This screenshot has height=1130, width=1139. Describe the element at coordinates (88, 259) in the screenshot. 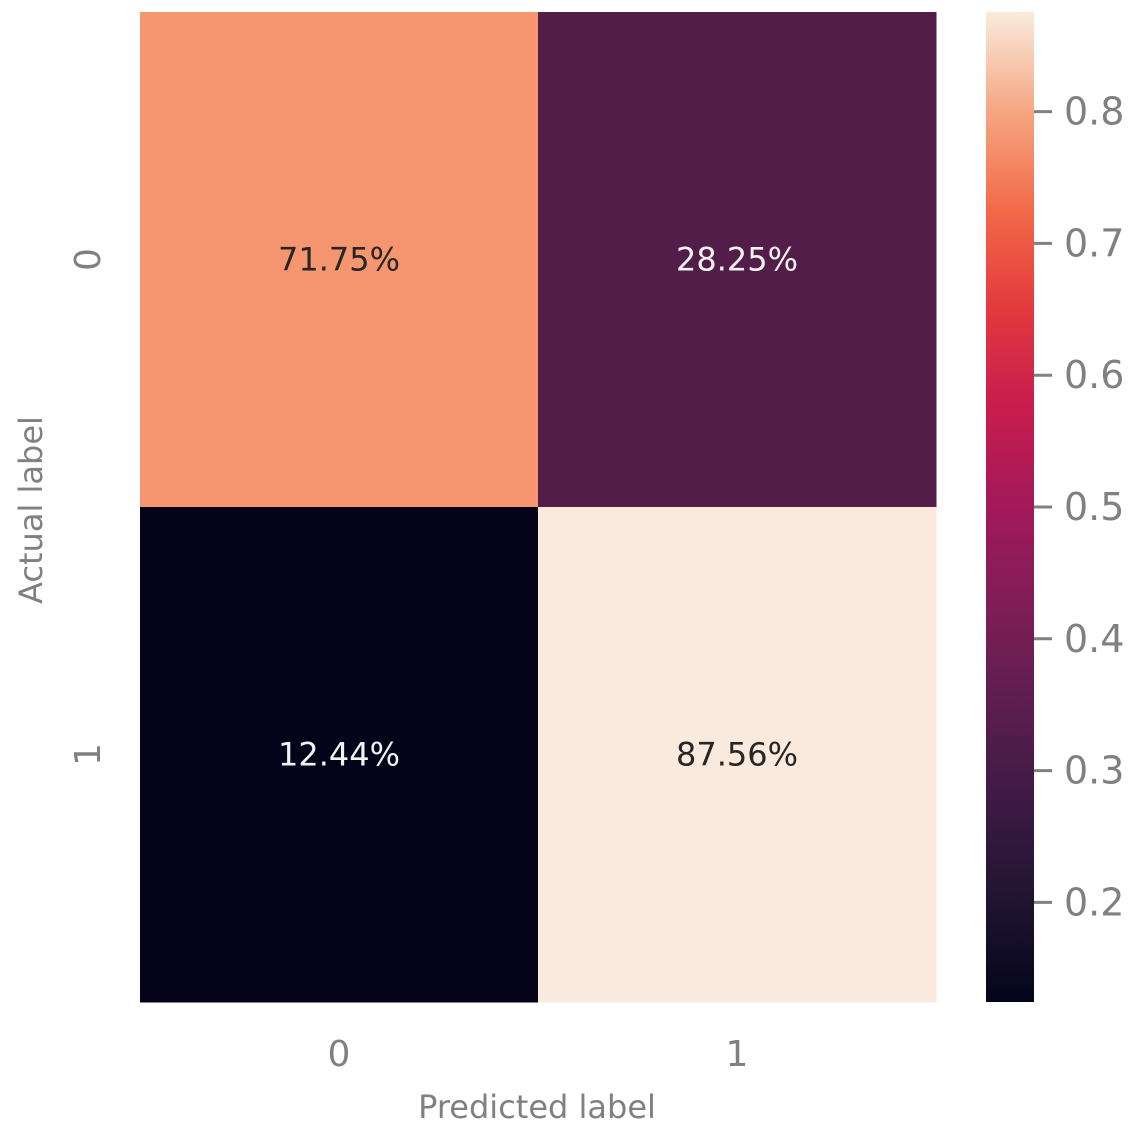

I see `y-tick-label-0: 0` at that location.